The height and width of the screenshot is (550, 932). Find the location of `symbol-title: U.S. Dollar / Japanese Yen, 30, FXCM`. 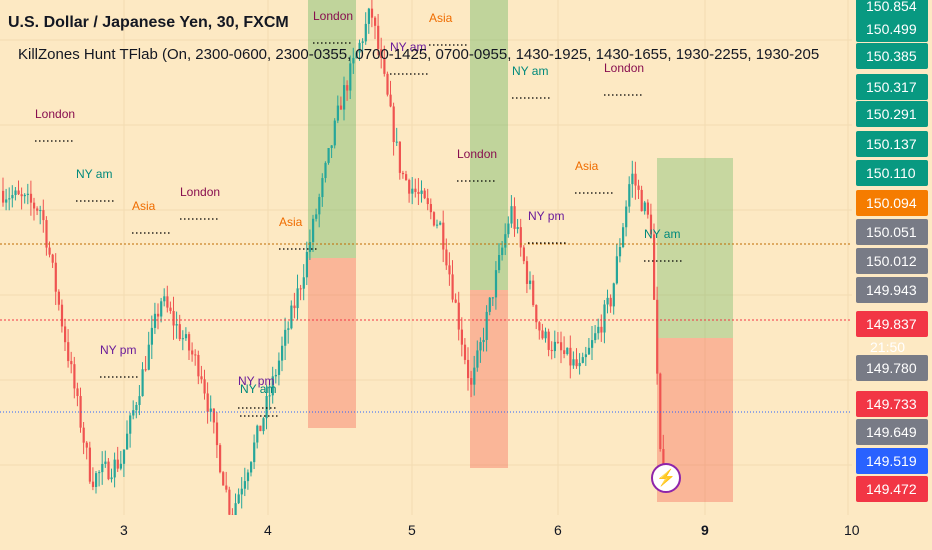

symbol-title: U.S. Dollar / Japanese Yen, 30, FXCM is located at coordinates (148, 22).